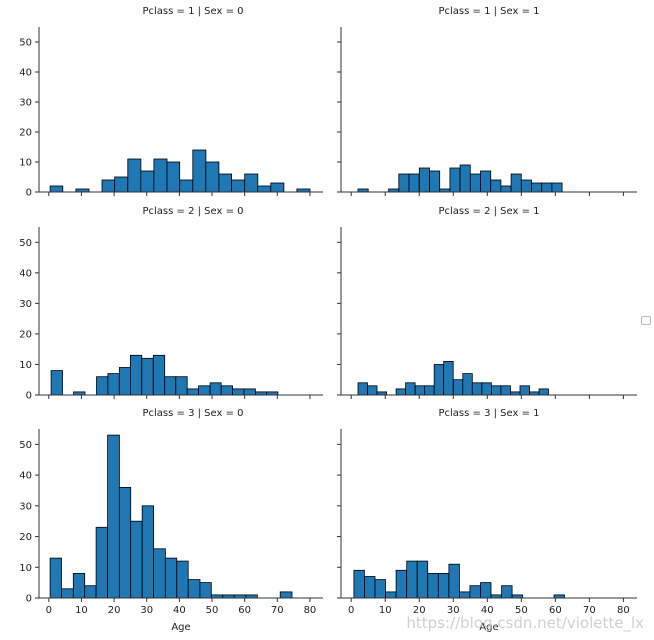  I want to click on facet-title: Pclass = 3 | Sex = 0, so click(192, 413).